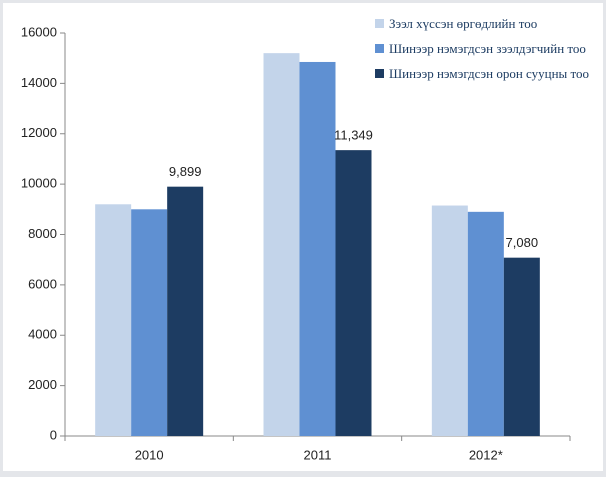 The image size is (606, 477). I want to click on legend-item: Шинээр нэмэгдсэн орон сууцны тоо, so click(488, 73).